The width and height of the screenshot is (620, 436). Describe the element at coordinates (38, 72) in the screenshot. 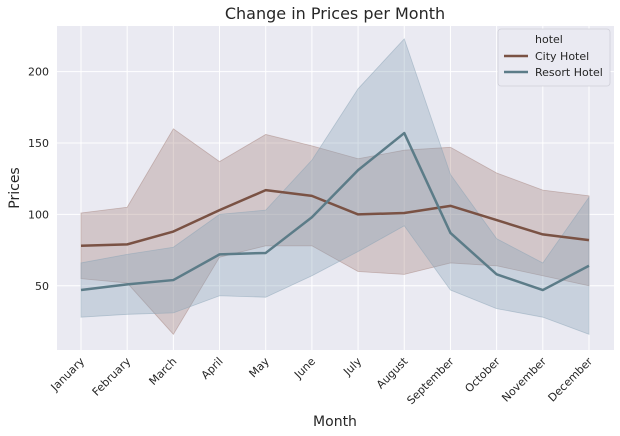

I see `y-tick-label: 200` at that location.